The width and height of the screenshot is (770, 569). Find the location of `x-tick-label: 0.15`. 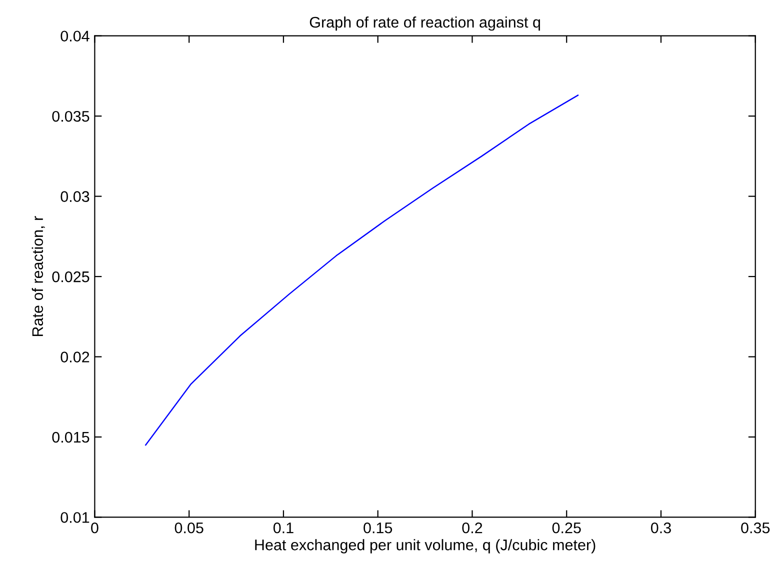

x-tick-label: 0.15 is located at coordinates (378, 528).